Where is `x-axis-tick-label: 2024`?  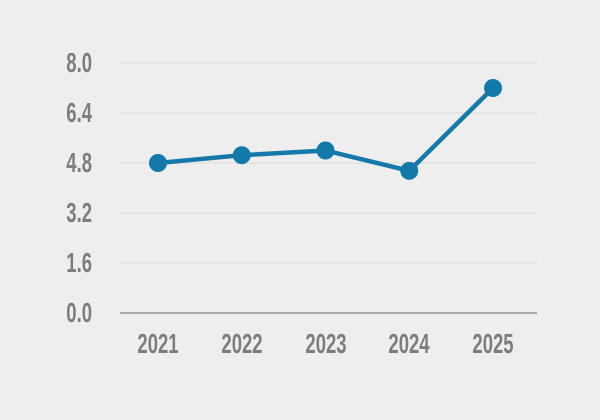 x-axis-tick-label: 2024 is located at coordinates (409, 343).